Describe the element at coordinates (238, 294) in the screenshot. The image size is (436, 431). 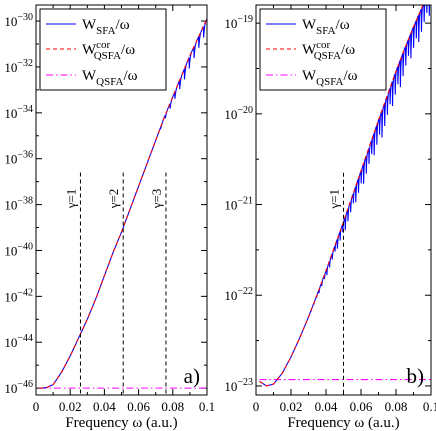
I see `y-tick-label: 10−22` at that location.